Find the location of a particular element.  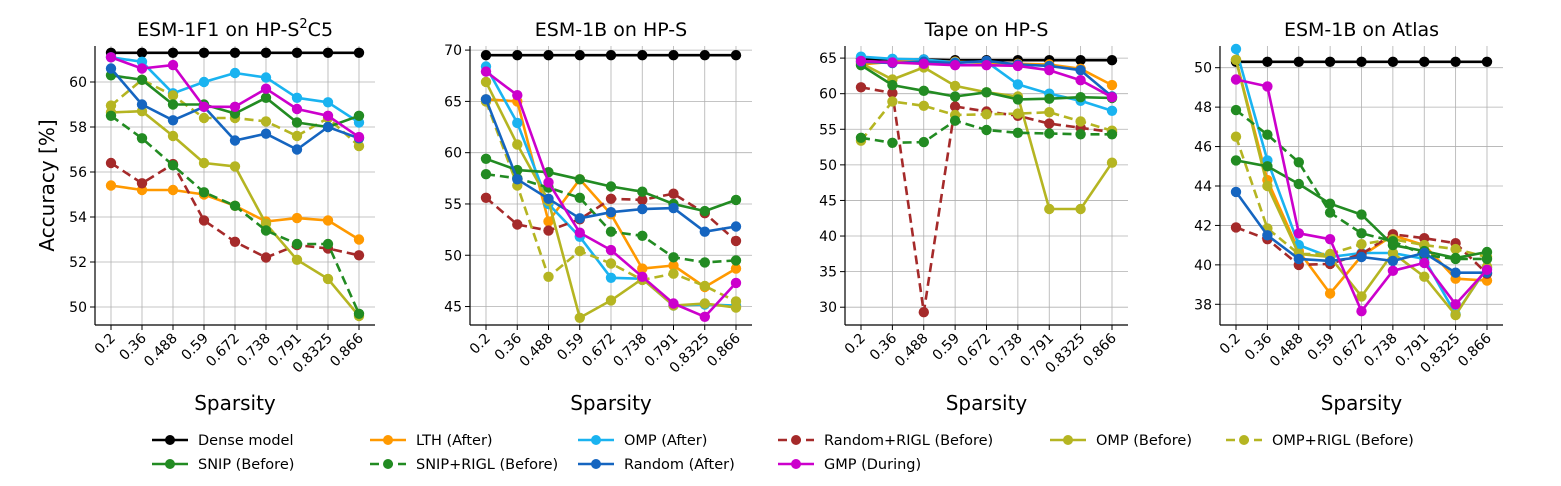

y-tick-label: 55 is located at coordinates (453, 205).